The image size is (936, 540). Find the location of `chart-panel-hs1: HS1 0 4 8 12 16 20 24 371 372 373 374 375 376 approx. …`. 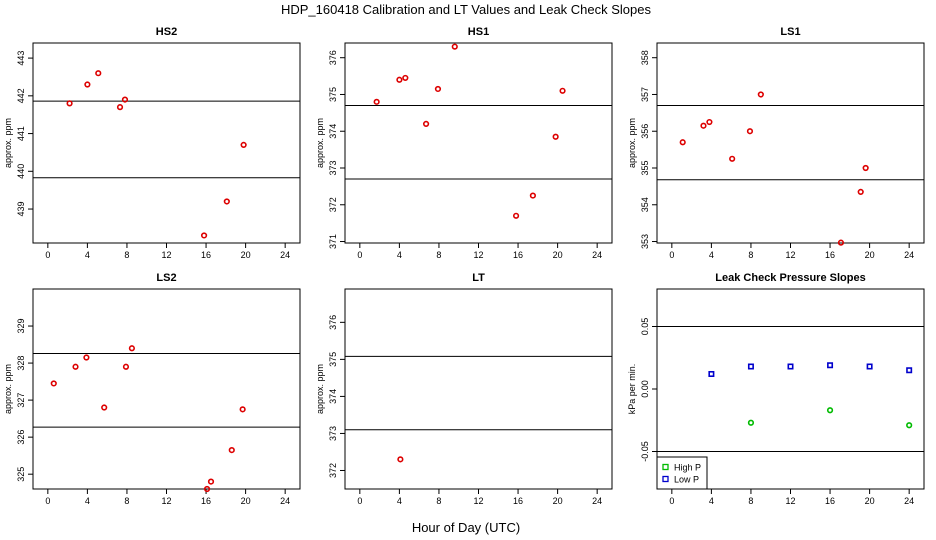

chart-panel-hs1: HS1 0 4 8 12 16 20 24 371 372 373 374 375 376 approx. … is located at coordinates (464, 143).